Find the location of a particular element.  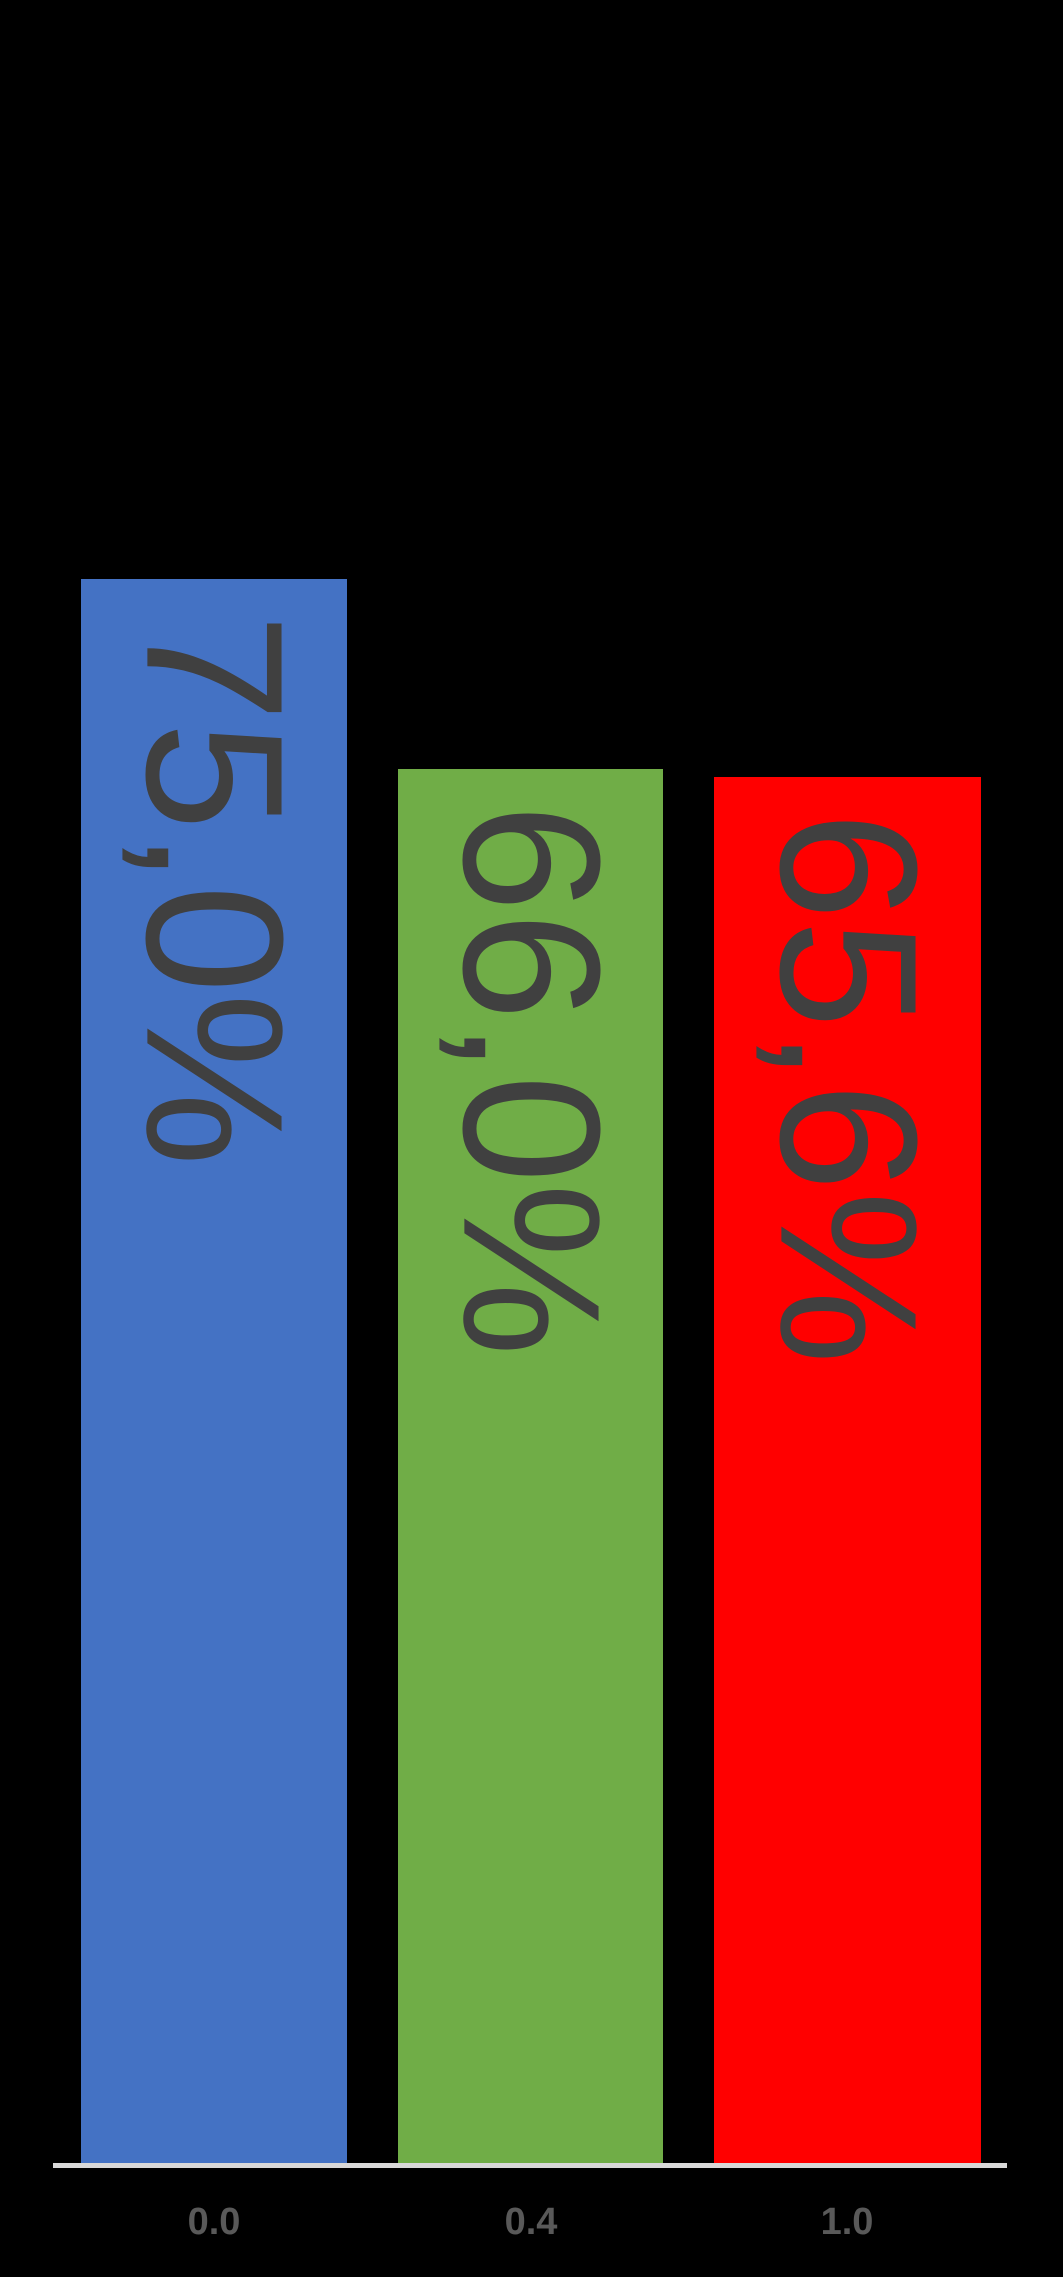

x-tick-label-1: 0.4 is located at coordinates (531, 2222).